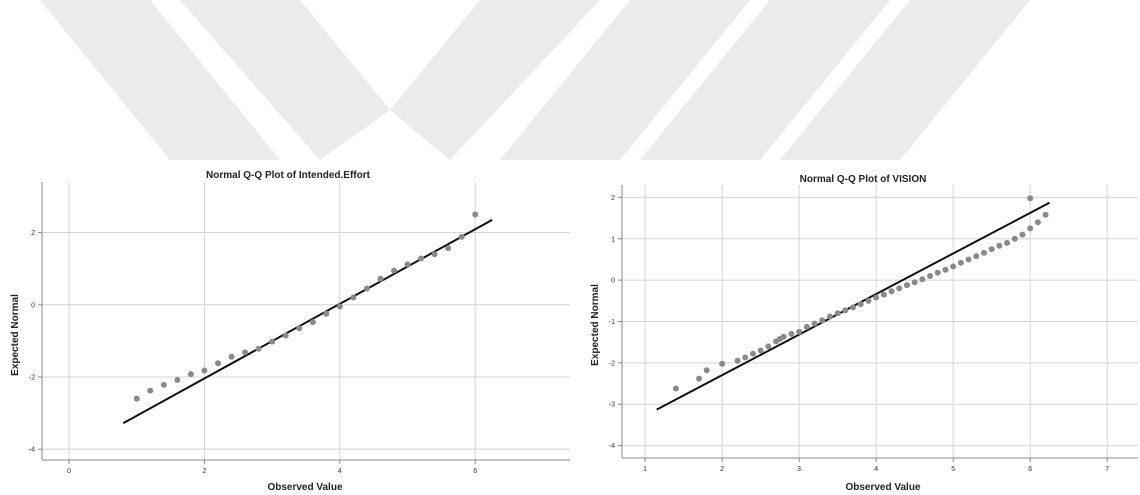 This screenshot has width=1140, height=495. I want to click on x-tick-label: 3, so click(799, 469).